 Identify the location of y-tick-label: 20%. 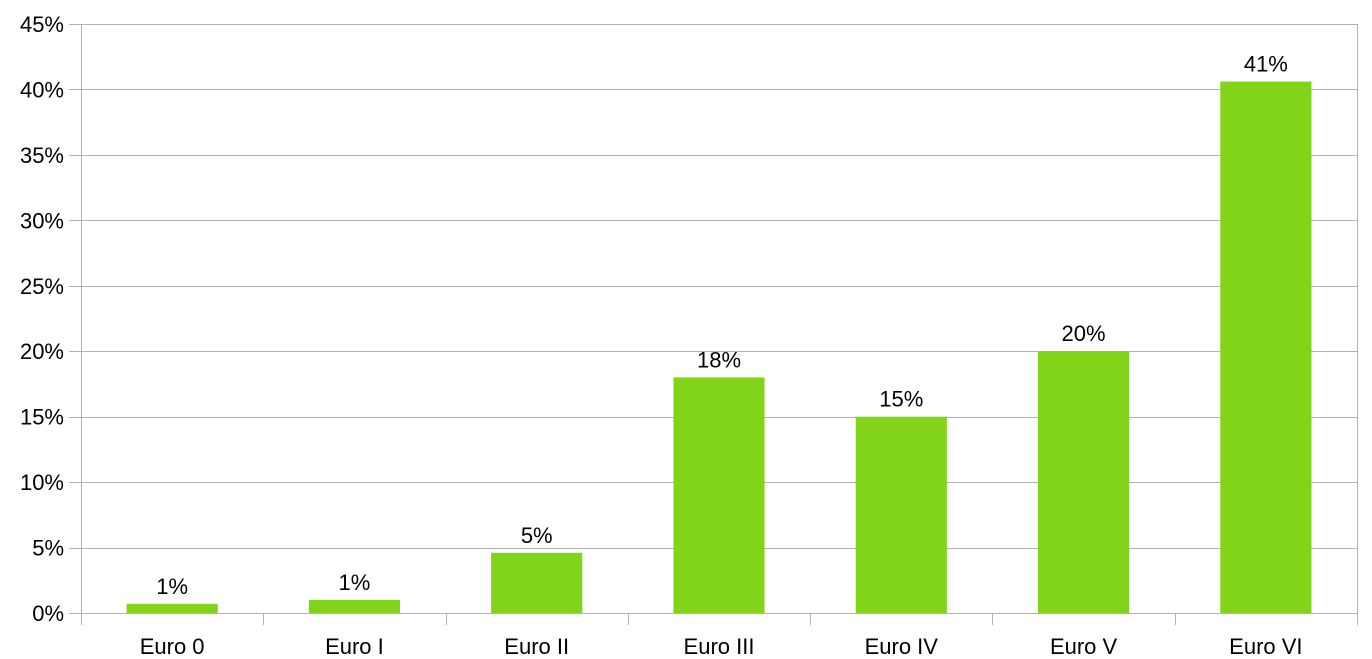
(42, 351).